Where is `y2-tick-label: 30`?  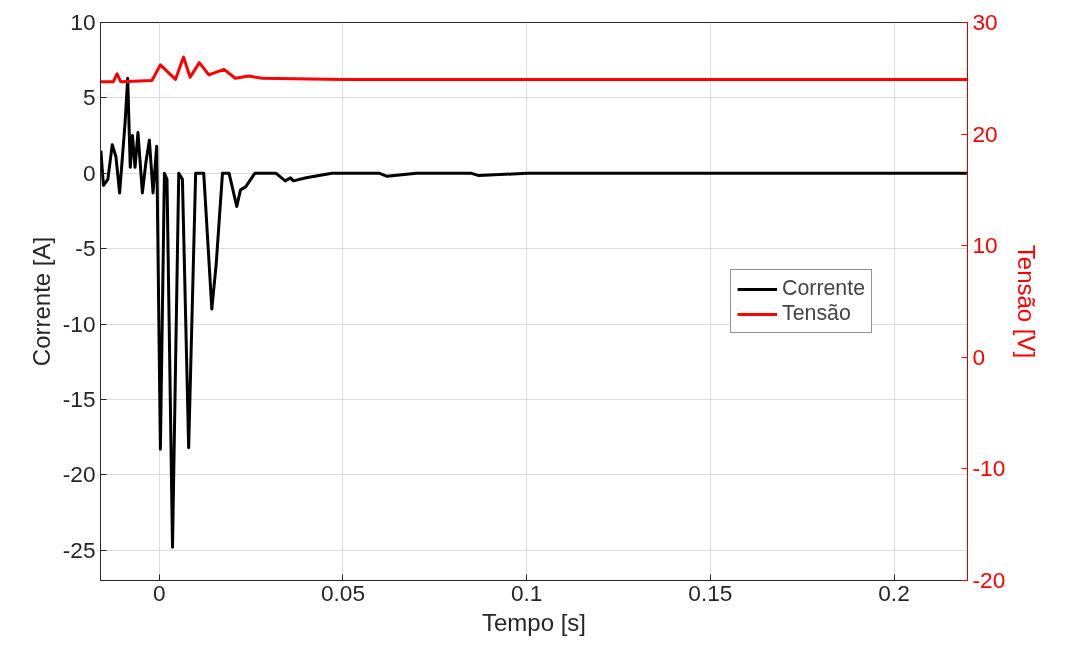
y2-tick-label: 30 is located at coordinates (985, 22).